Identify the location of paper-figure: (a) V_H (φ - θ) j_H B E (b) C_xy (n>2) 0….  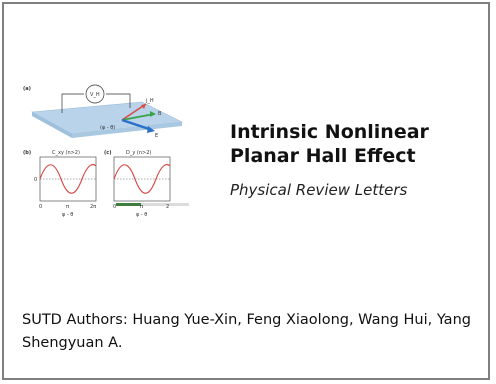
(117, 157).